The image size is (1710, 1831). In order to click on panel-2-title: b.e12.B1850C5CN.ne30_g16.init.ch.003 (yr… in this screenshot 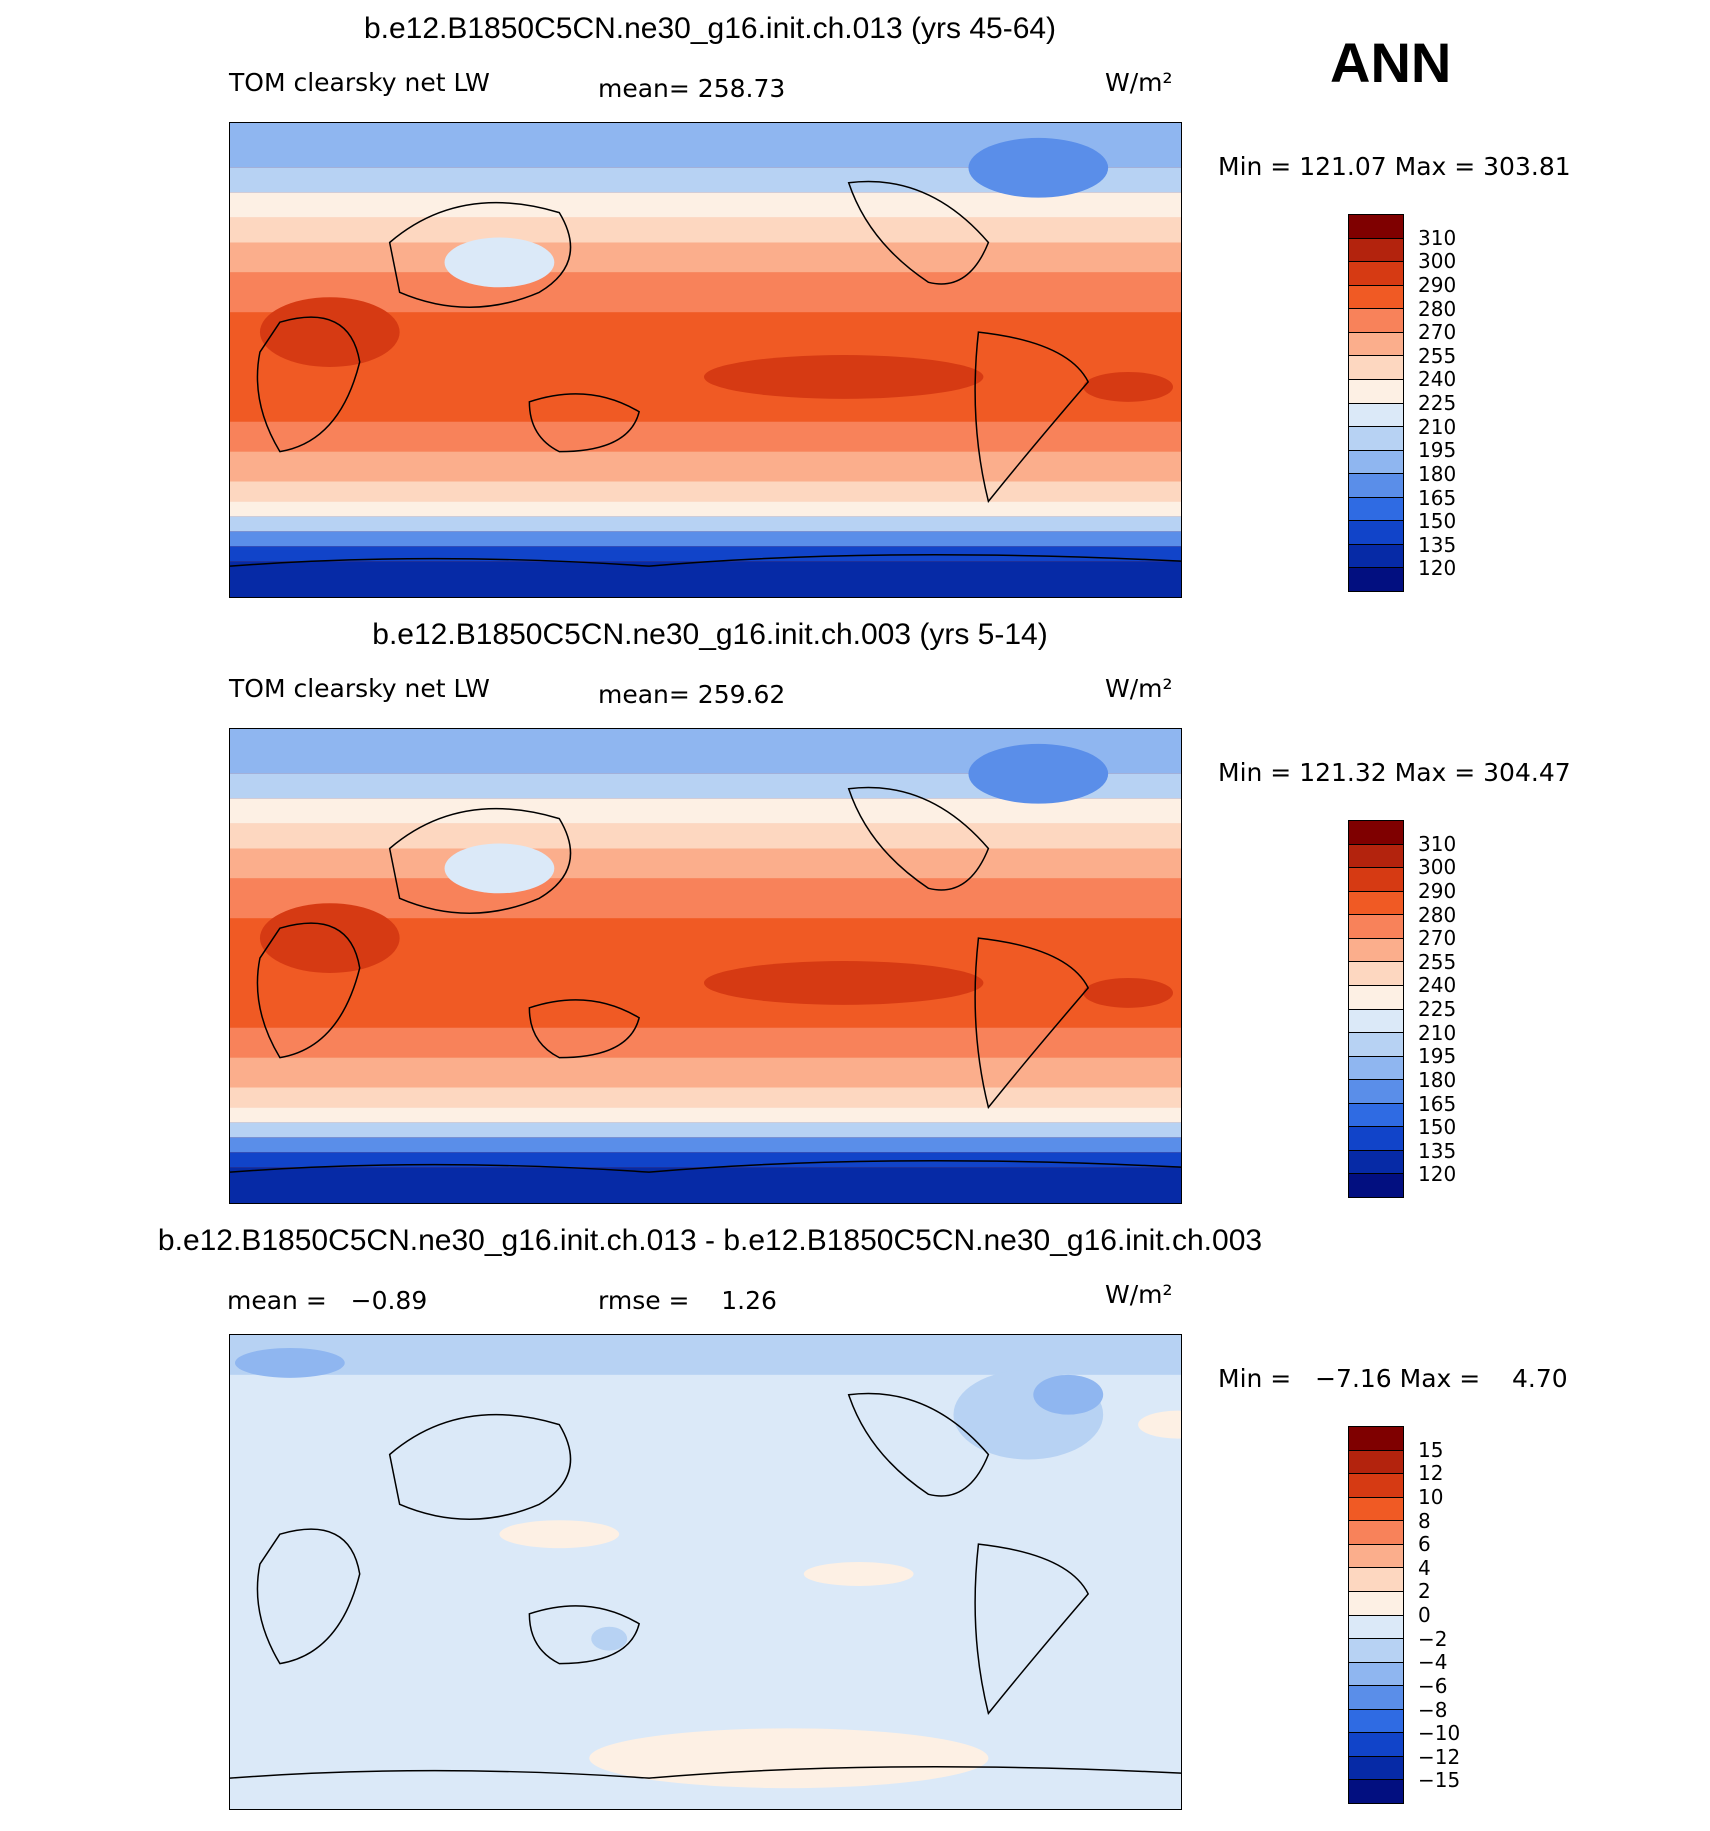, I will do `click(710, 634)`.